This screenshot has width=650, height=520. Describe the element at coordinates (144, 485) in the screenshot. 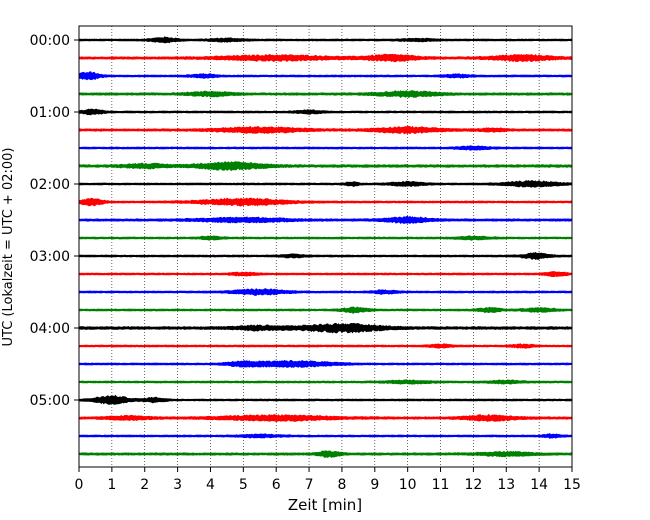

I see `x-tick-label: 2` at that location.